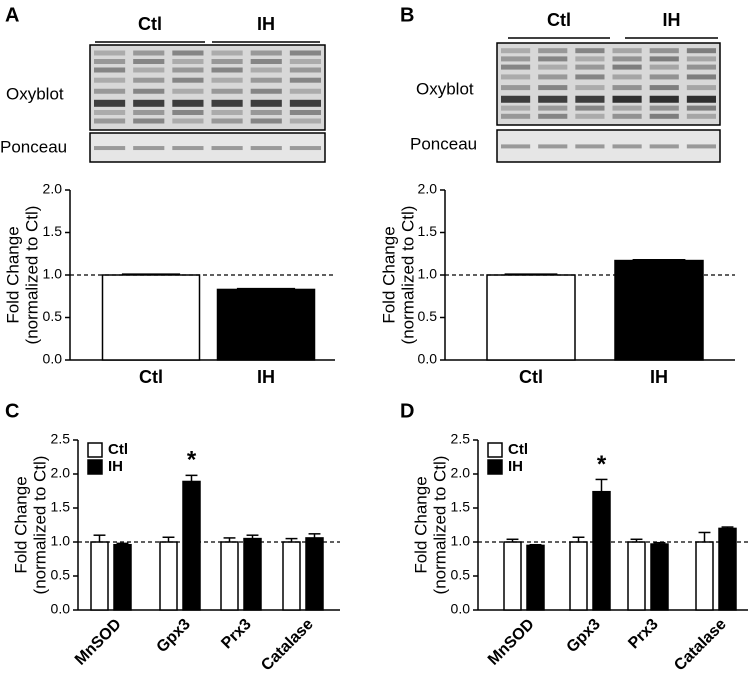  Describe the element at coordinates (95, 467) in the screenshot. I see `legend-swatch` at that location.